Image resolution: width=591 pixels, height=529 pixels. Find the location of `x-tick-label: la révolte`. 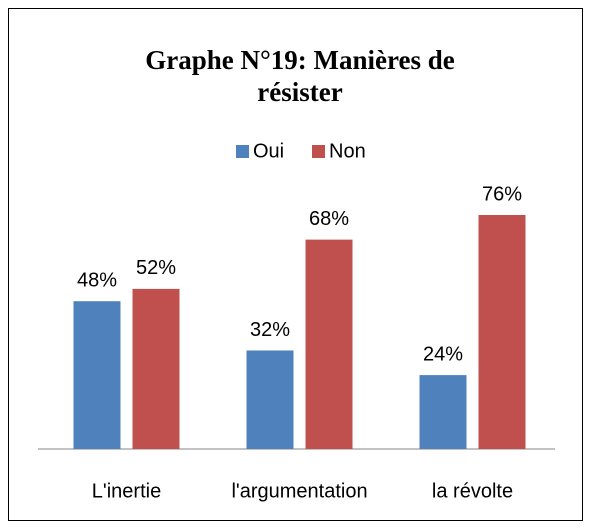

x-tick-label: la révolte is located at coordinates (472, 491).